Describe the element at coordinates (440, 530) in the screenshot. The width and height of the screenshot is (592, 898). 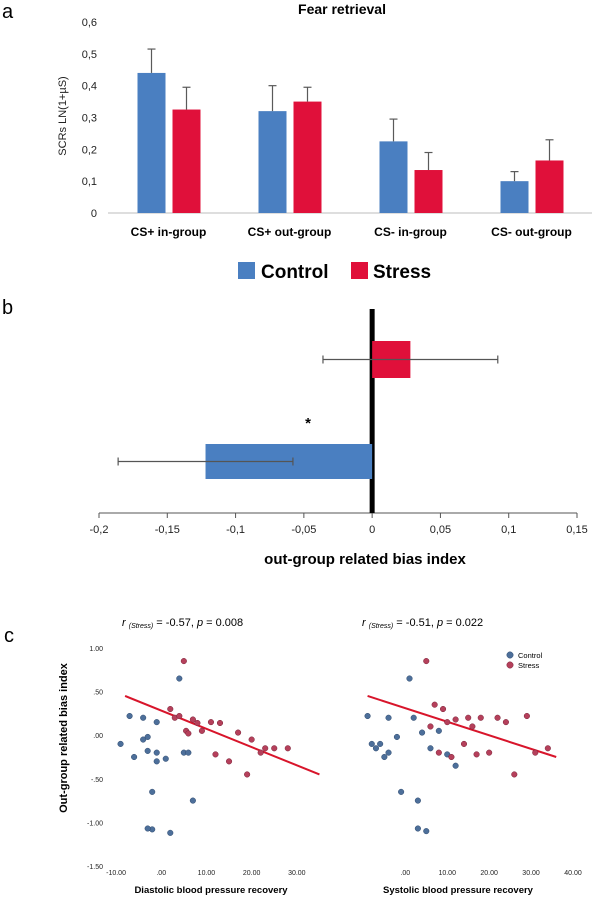
I see `x-tick-label: 0,05` at that location.